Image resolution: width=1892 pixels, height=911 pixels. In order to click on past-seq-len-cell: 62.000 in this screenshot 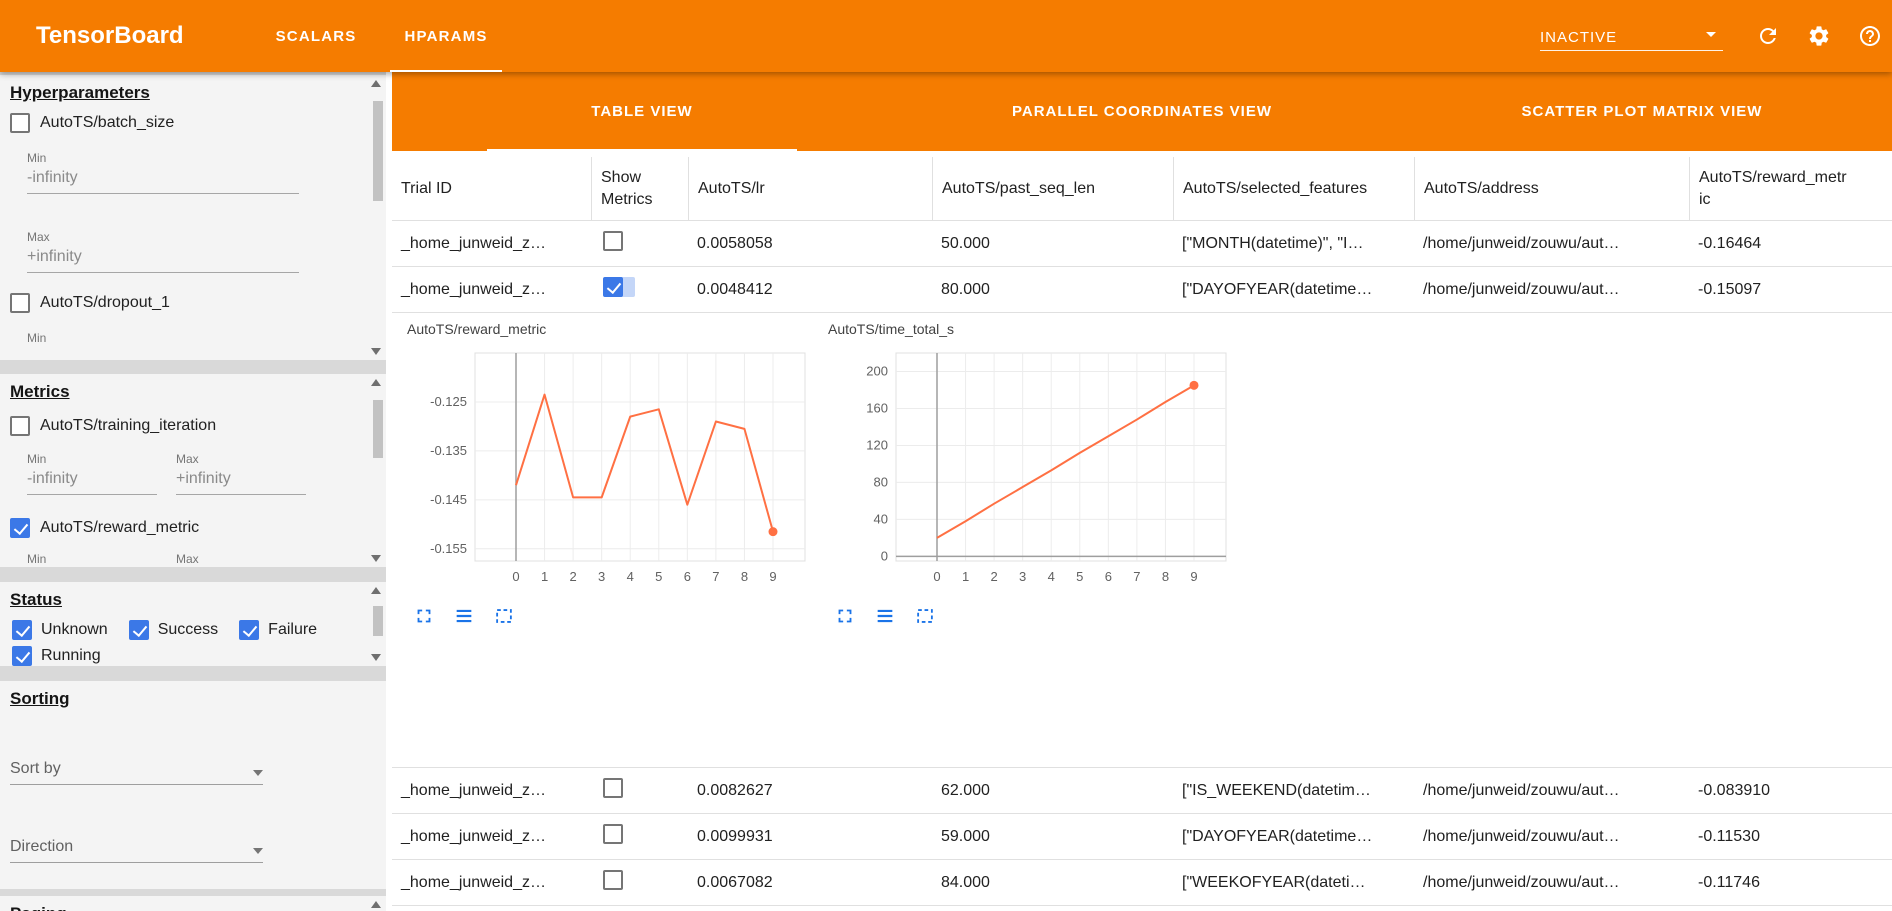, I will do `click(965, 790)`.